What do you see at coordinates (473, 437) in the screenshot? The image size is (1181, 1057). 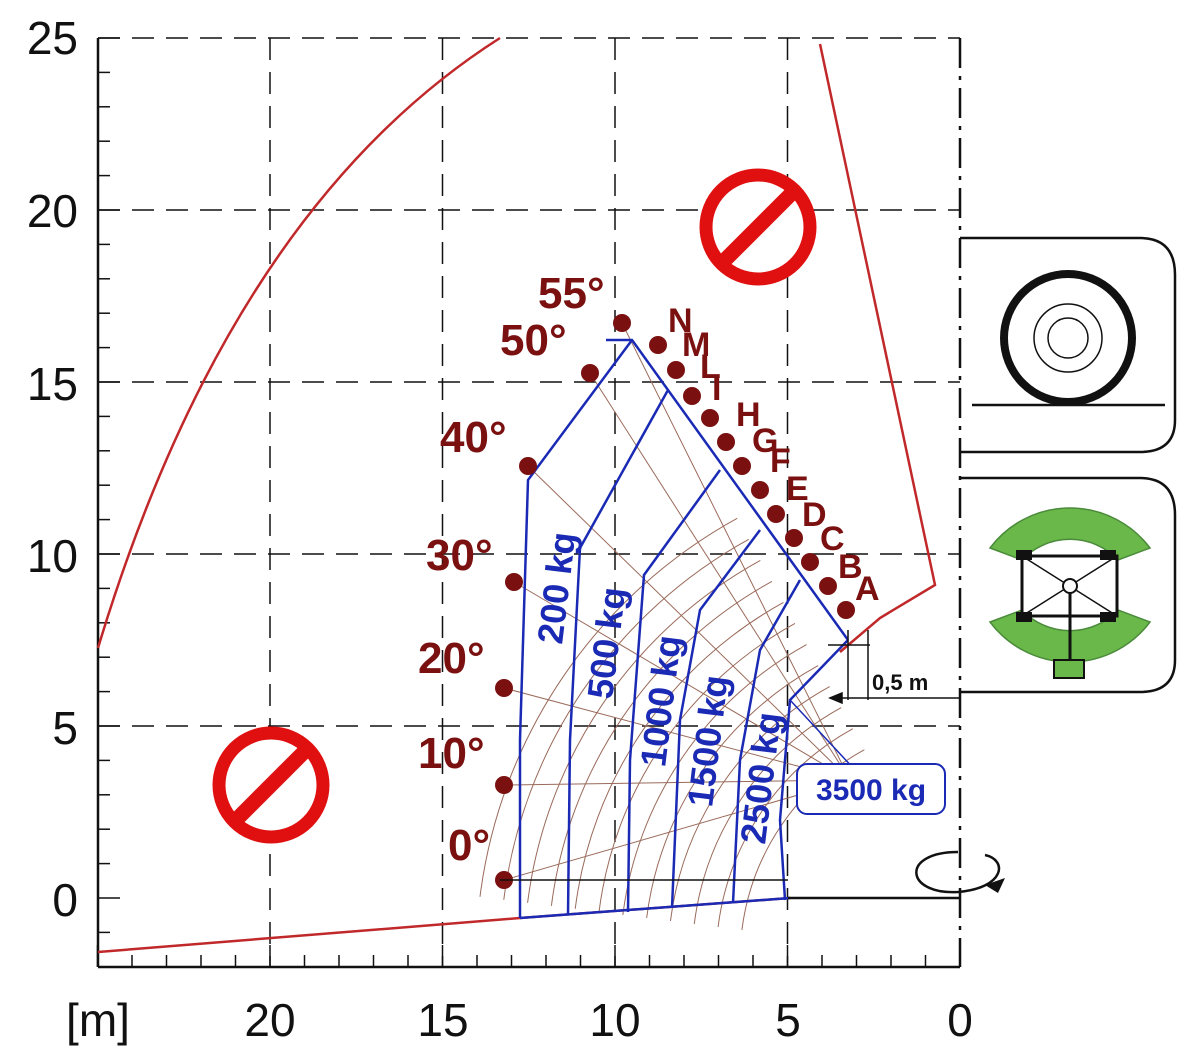 I see `angle-label: 40°` at bounding box center [473, 437].